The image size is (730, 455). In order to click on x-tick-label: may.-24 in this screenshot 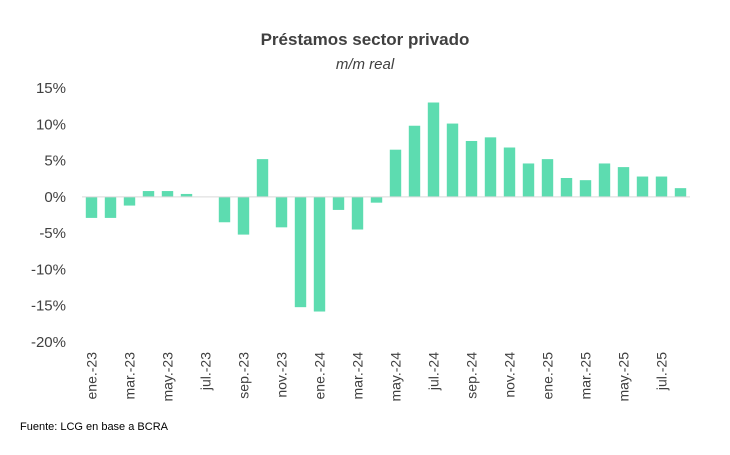, I will do `click(396, 377)`.